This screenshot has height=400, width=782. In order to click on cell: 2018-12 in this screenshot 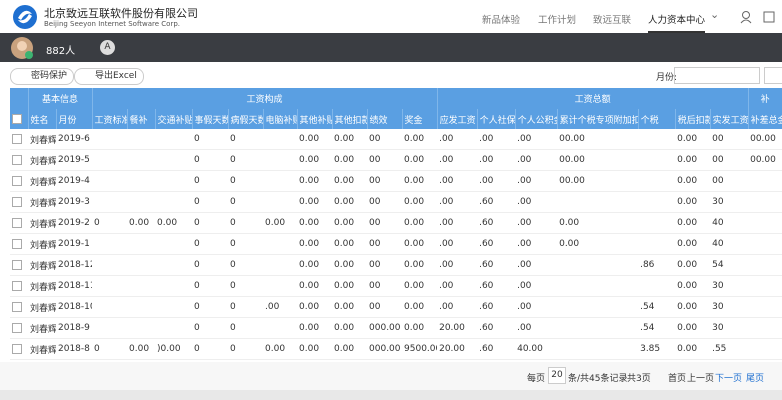, I will do `click(74, 265)`.